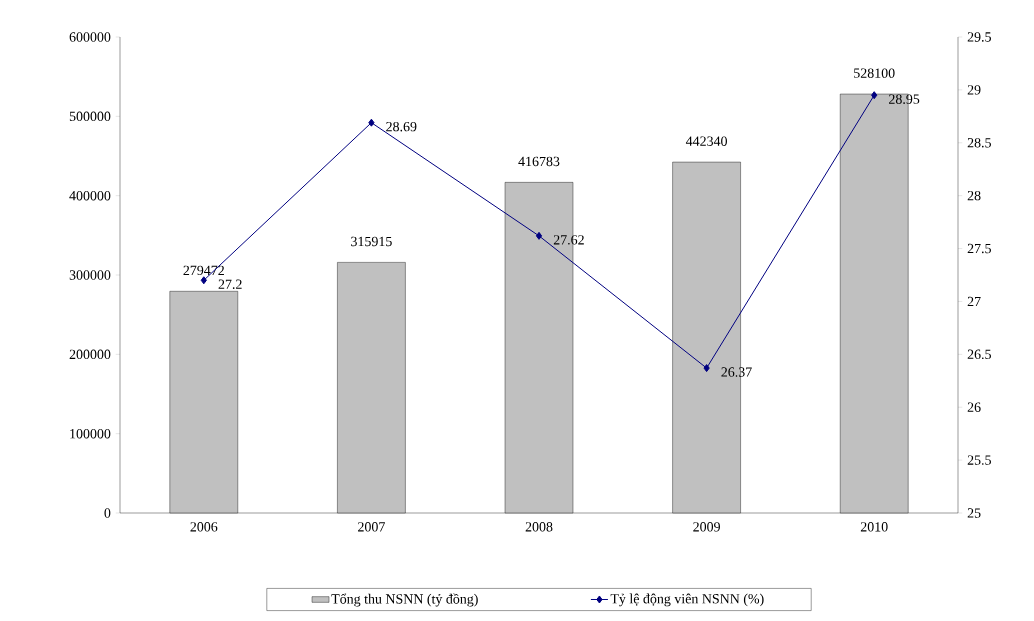 This screenshot has width=1034, height=621. I want to click on data-label: 28.95, so click(904, 99).